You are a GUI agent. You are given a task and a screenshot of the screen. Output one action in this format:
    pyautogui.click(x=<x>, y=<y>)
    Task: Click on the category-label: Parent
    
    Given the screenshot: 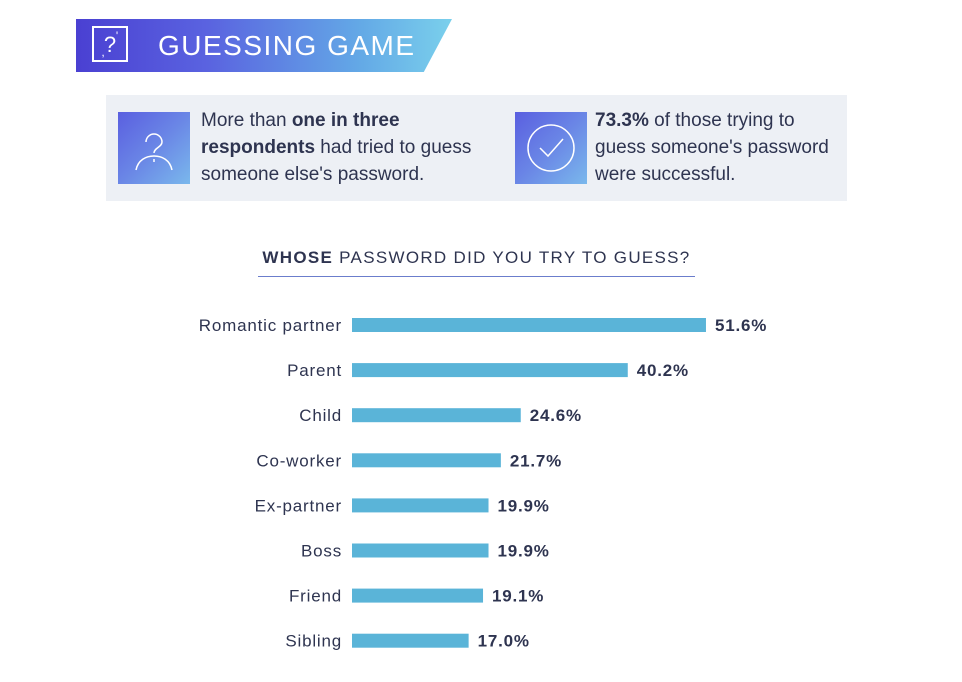 What is the action you would take?
    pyautogui.click(x=314, y=370)
    